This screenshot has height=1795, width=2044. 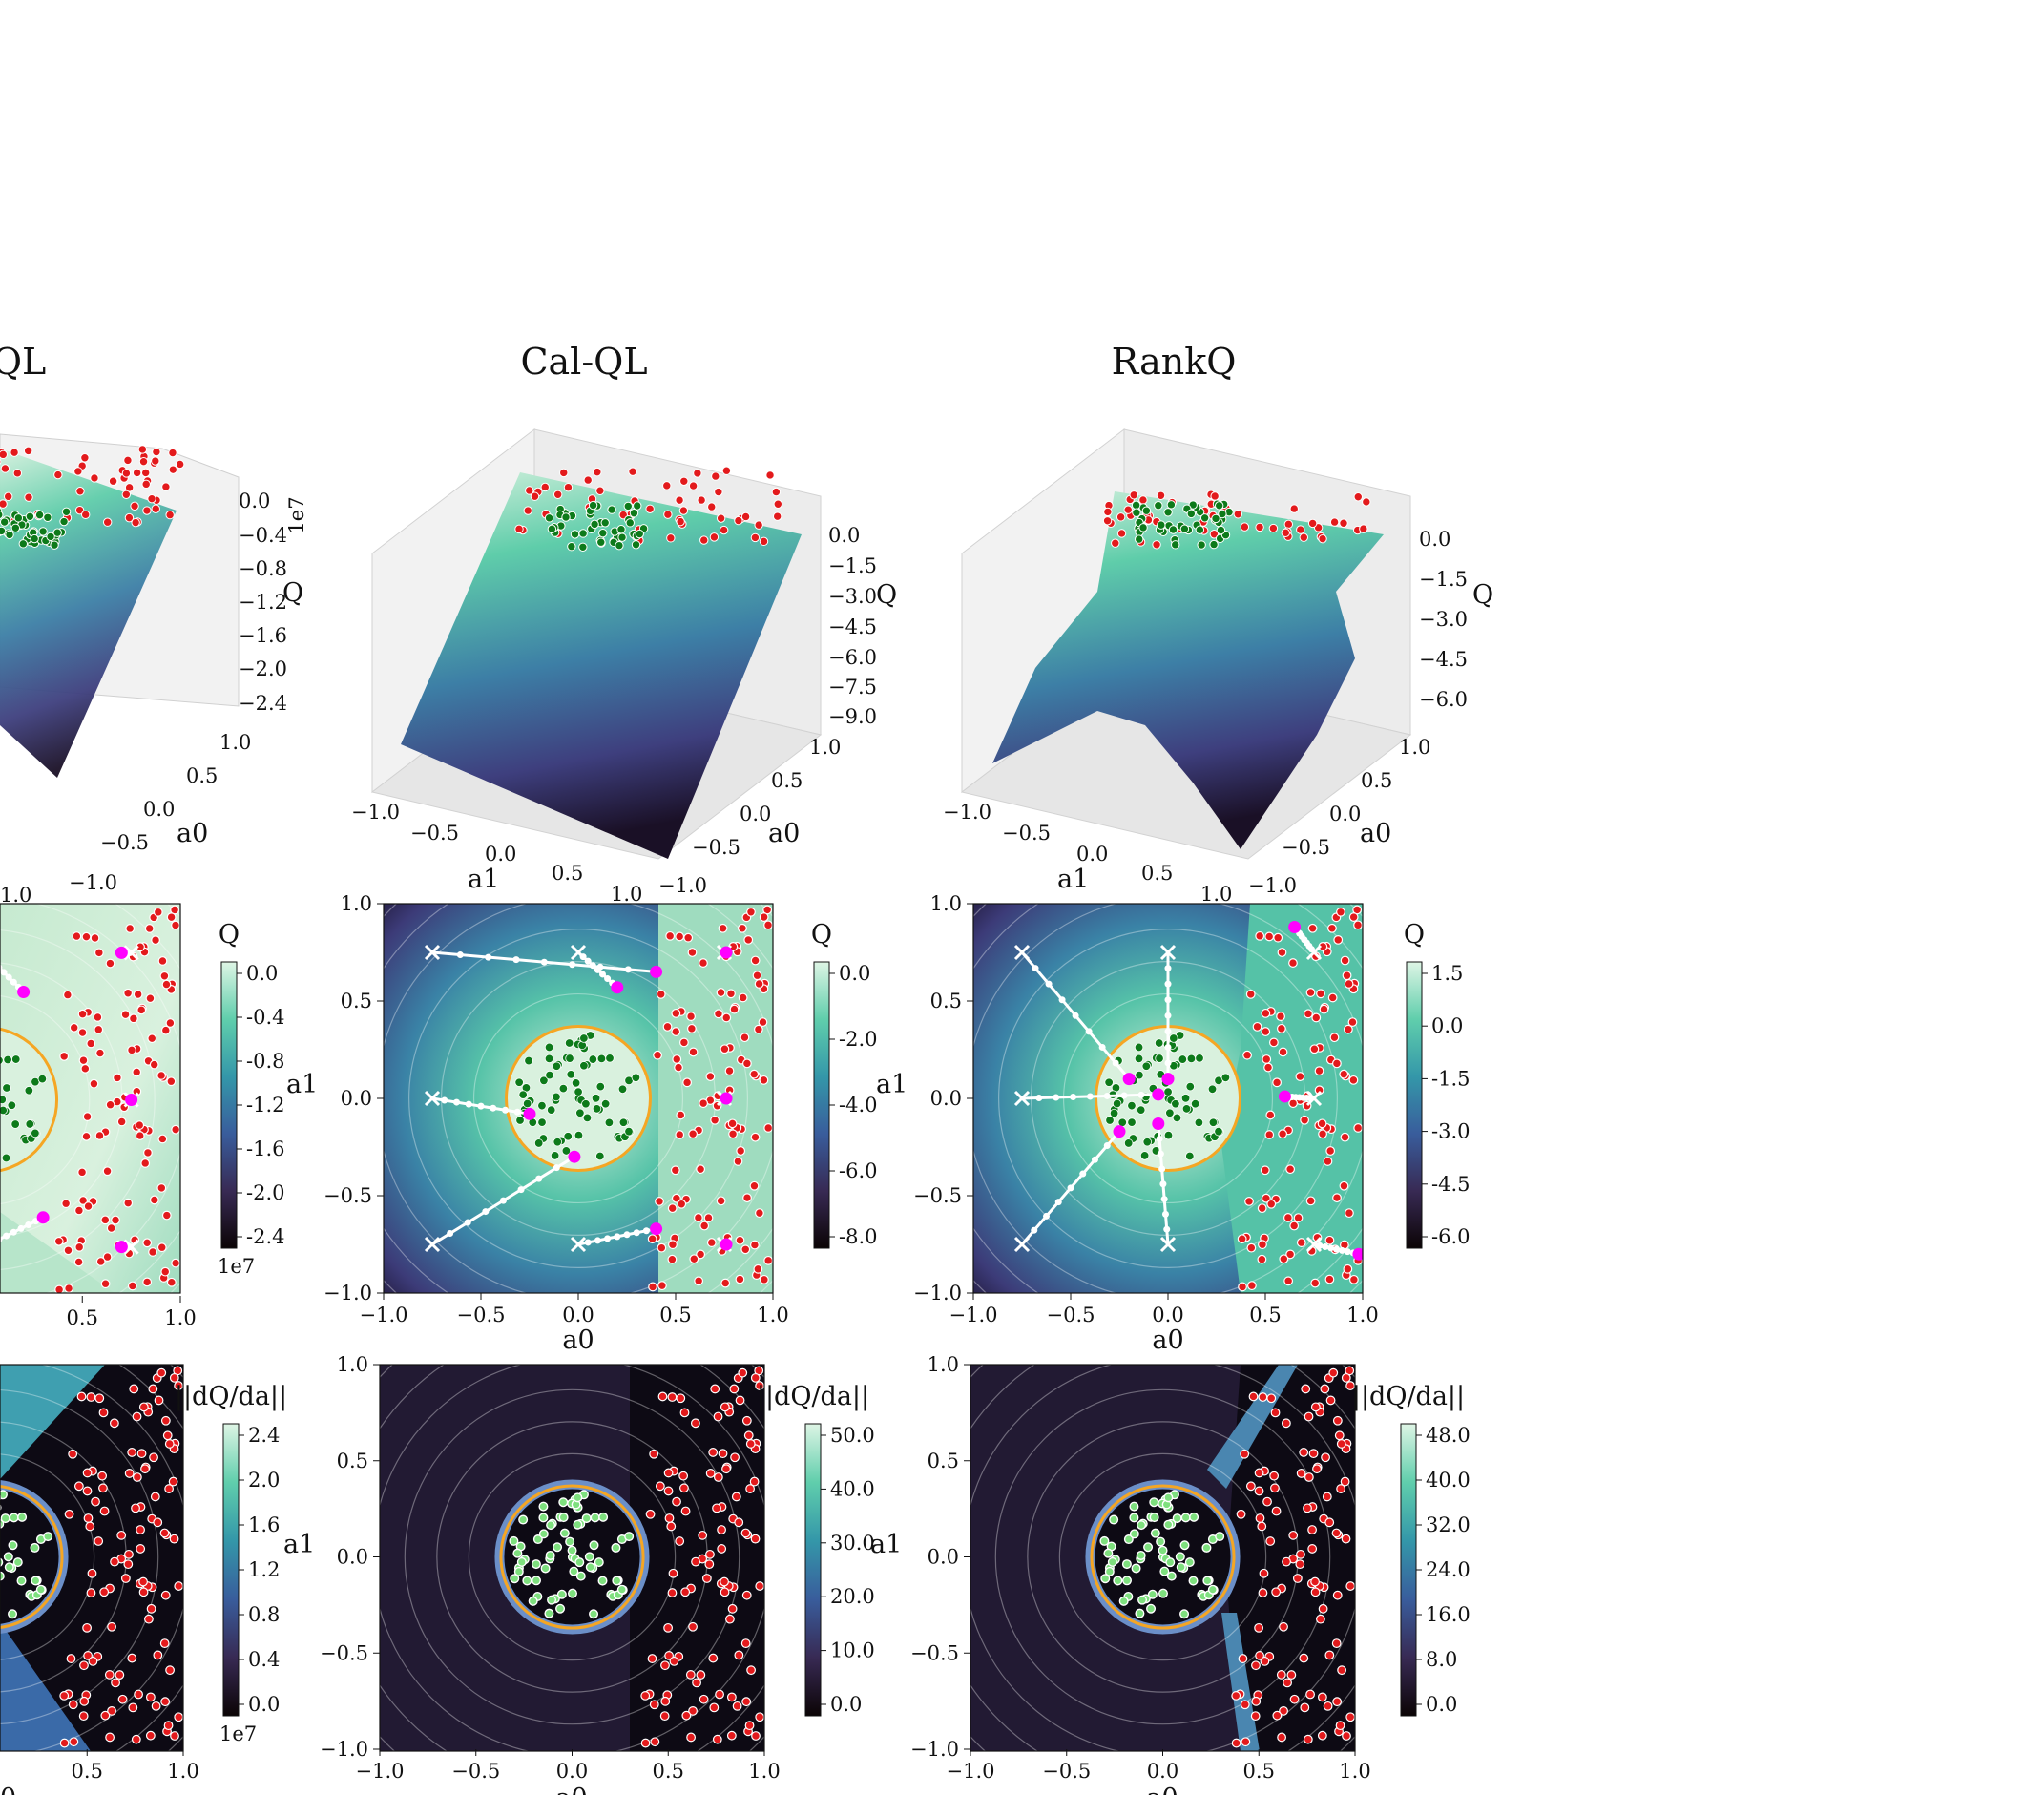 I want to click on rankq-a1-tick: −0.5, so click(x=1026, y=833).